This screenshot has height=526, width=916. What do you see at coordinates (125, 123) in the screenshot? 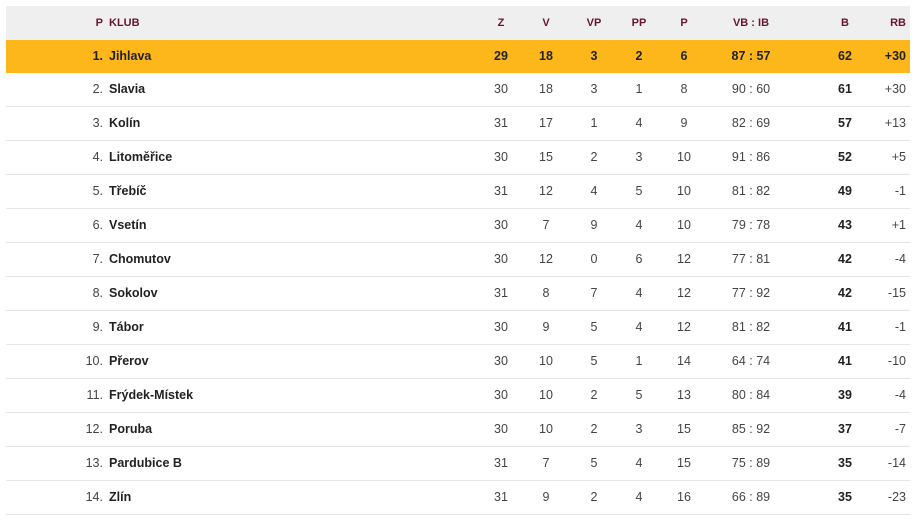
I see `club-name-cell: Kolín` at bounding box center [125, 123].